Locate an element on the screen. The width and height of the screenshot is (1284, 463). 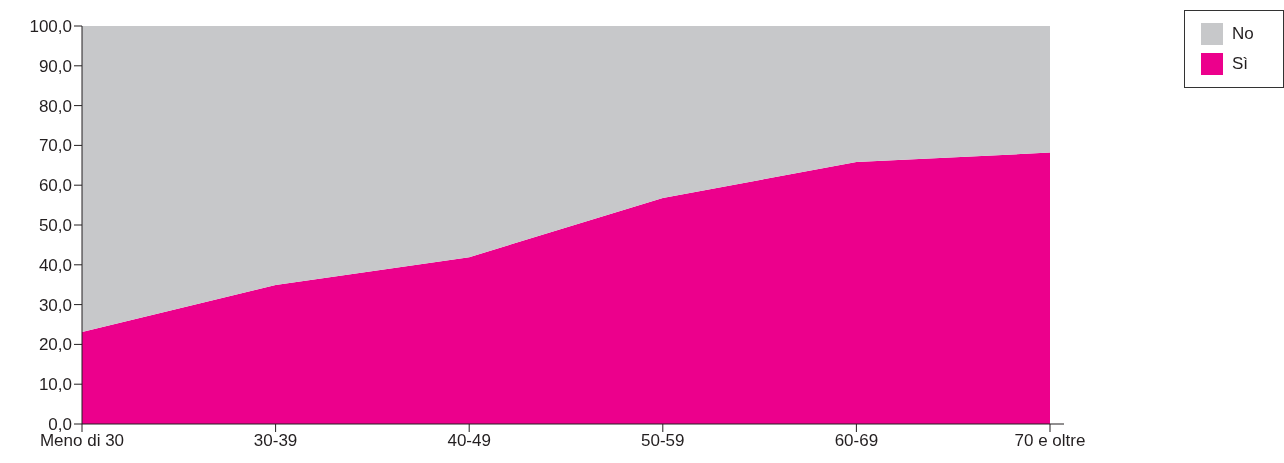
y-tick-label: 40,0 is located at coordinates (55, 265).